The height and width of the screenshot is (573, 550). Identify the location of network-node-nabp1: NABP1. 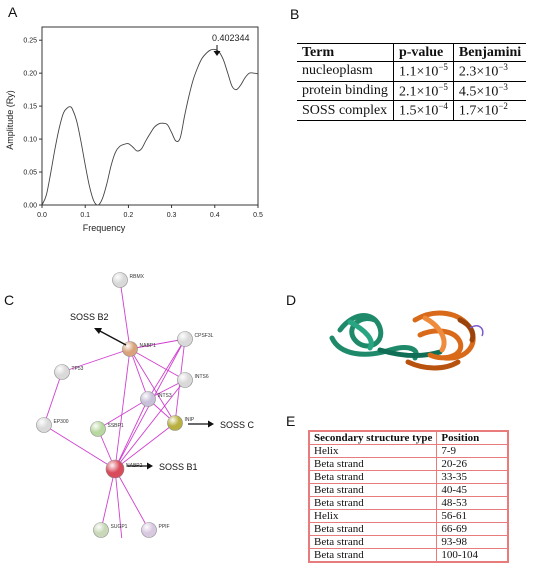
(139, 349).